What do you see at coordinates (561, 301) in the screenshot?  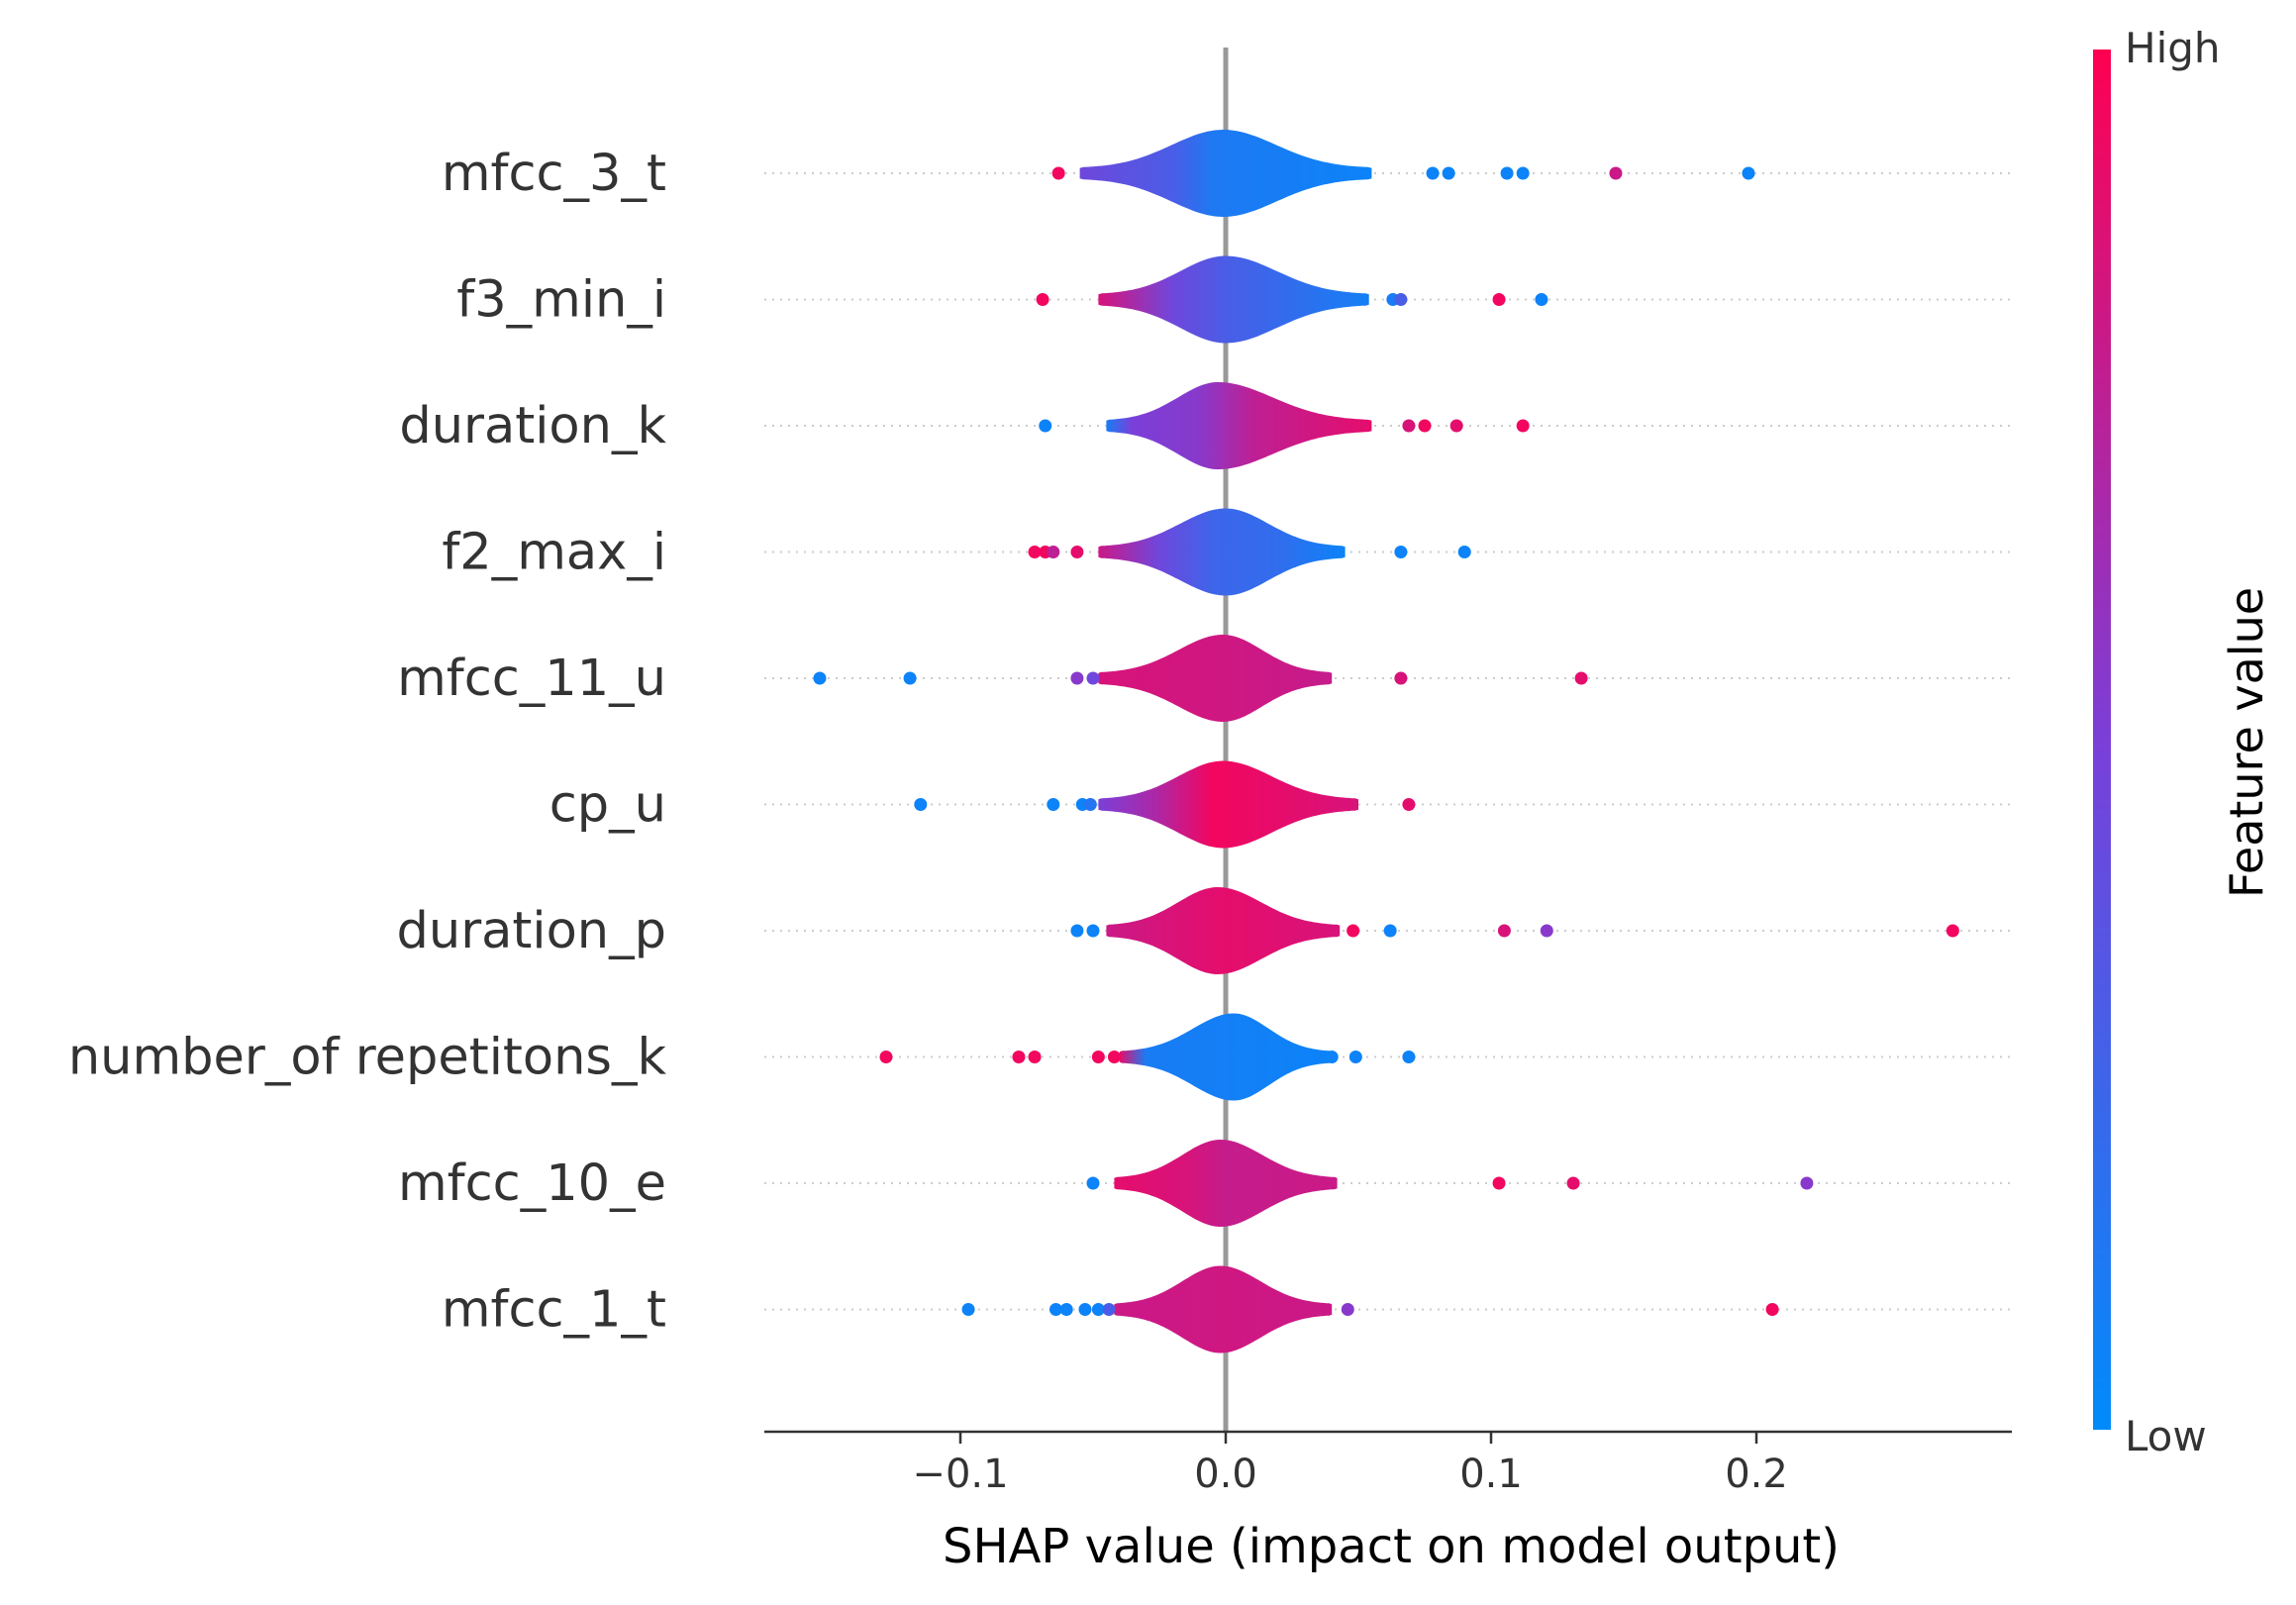 I see `feature-label: f3_min_i` at bounding box center [561, 301].